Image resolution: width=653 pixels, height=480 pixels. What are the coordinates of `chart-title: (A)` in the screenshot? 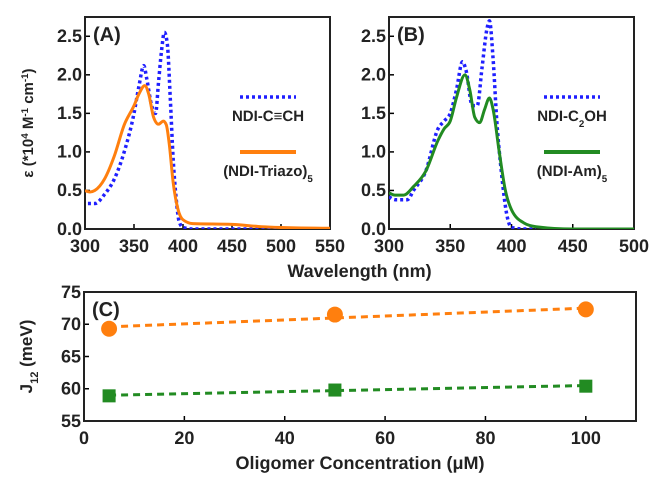 It's located at (107, 35).